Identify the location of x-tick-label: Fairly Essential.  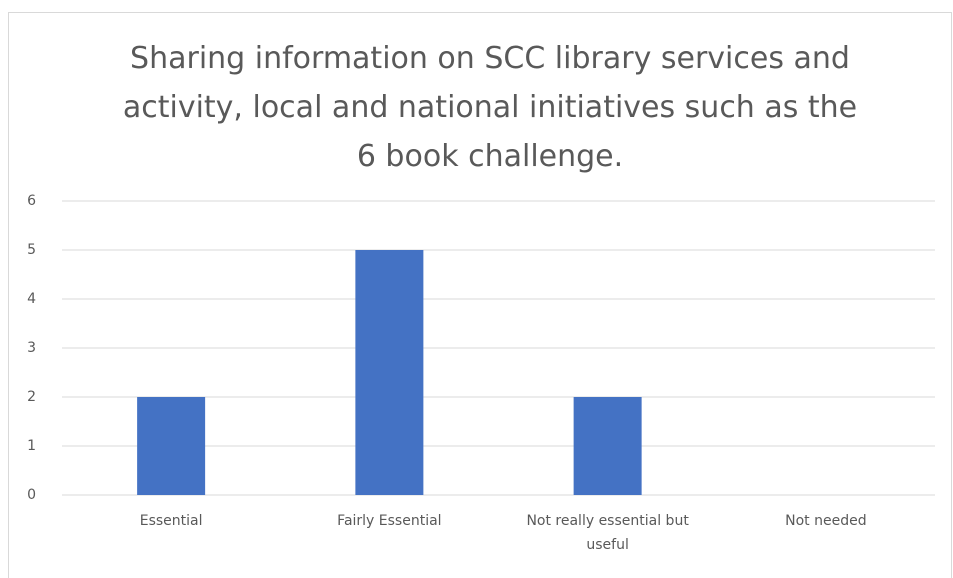
(389, 521).